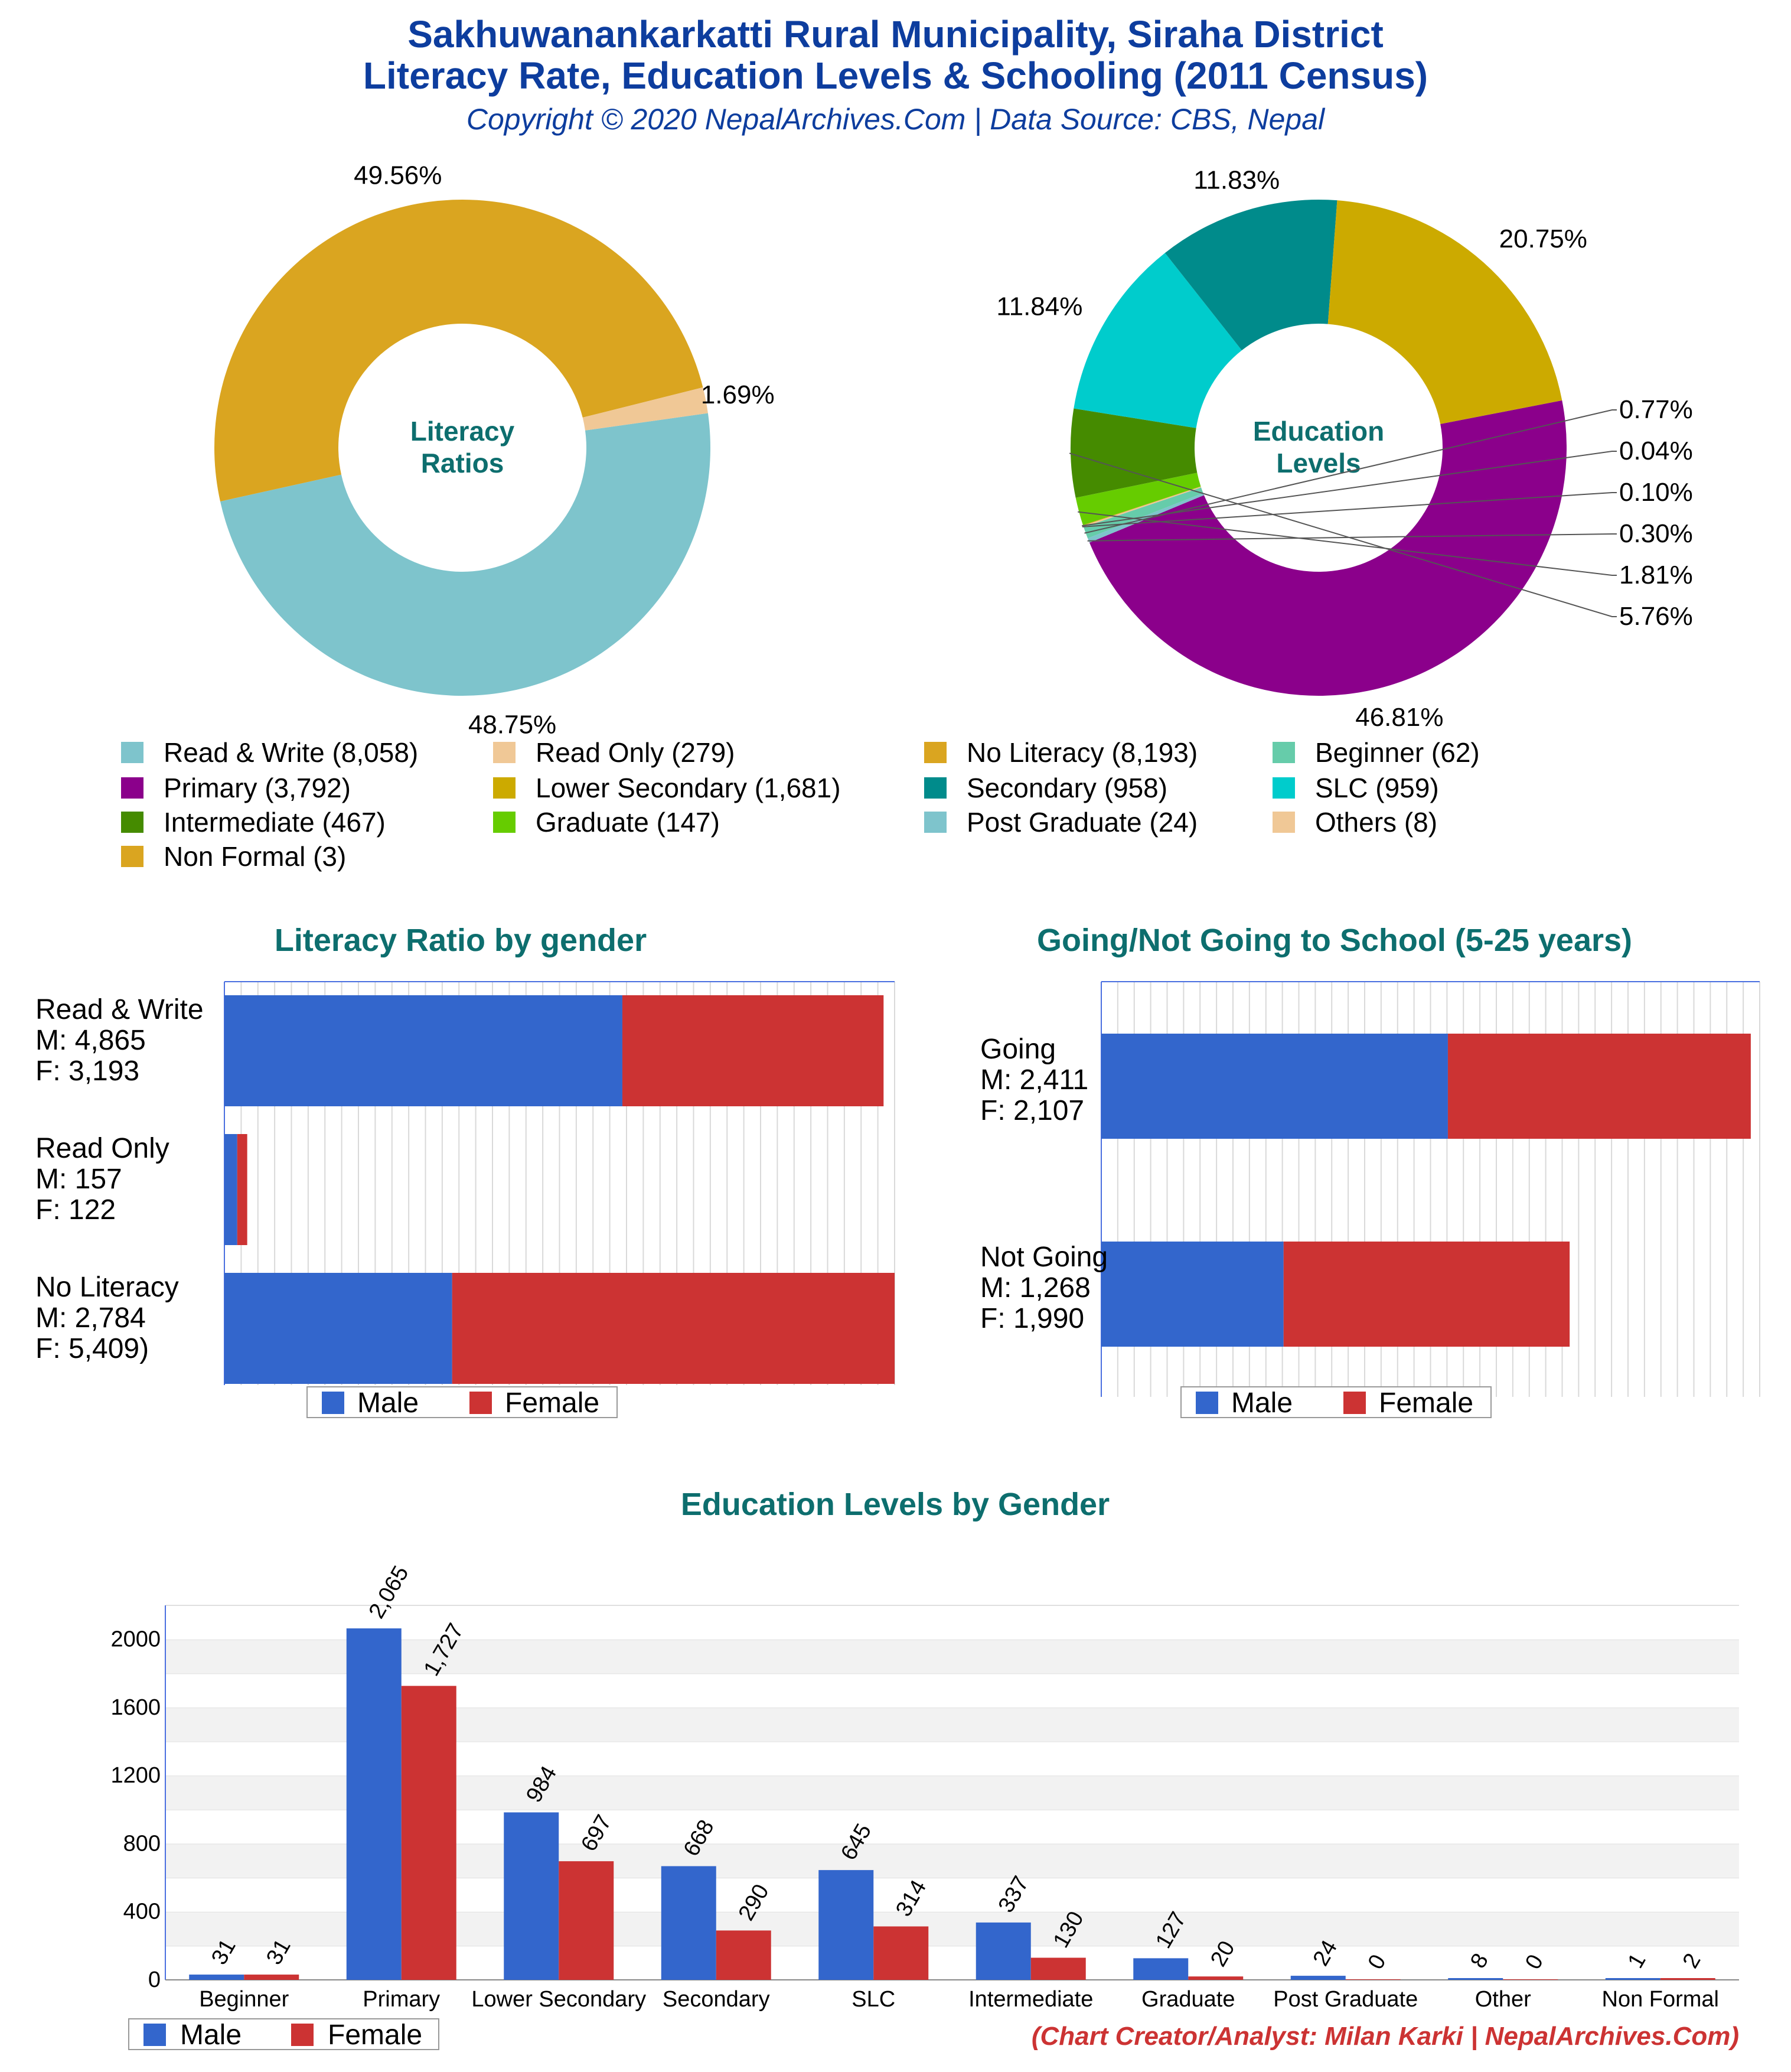  I want to click on vbar-legend-label: Male, so click(211, 2035).